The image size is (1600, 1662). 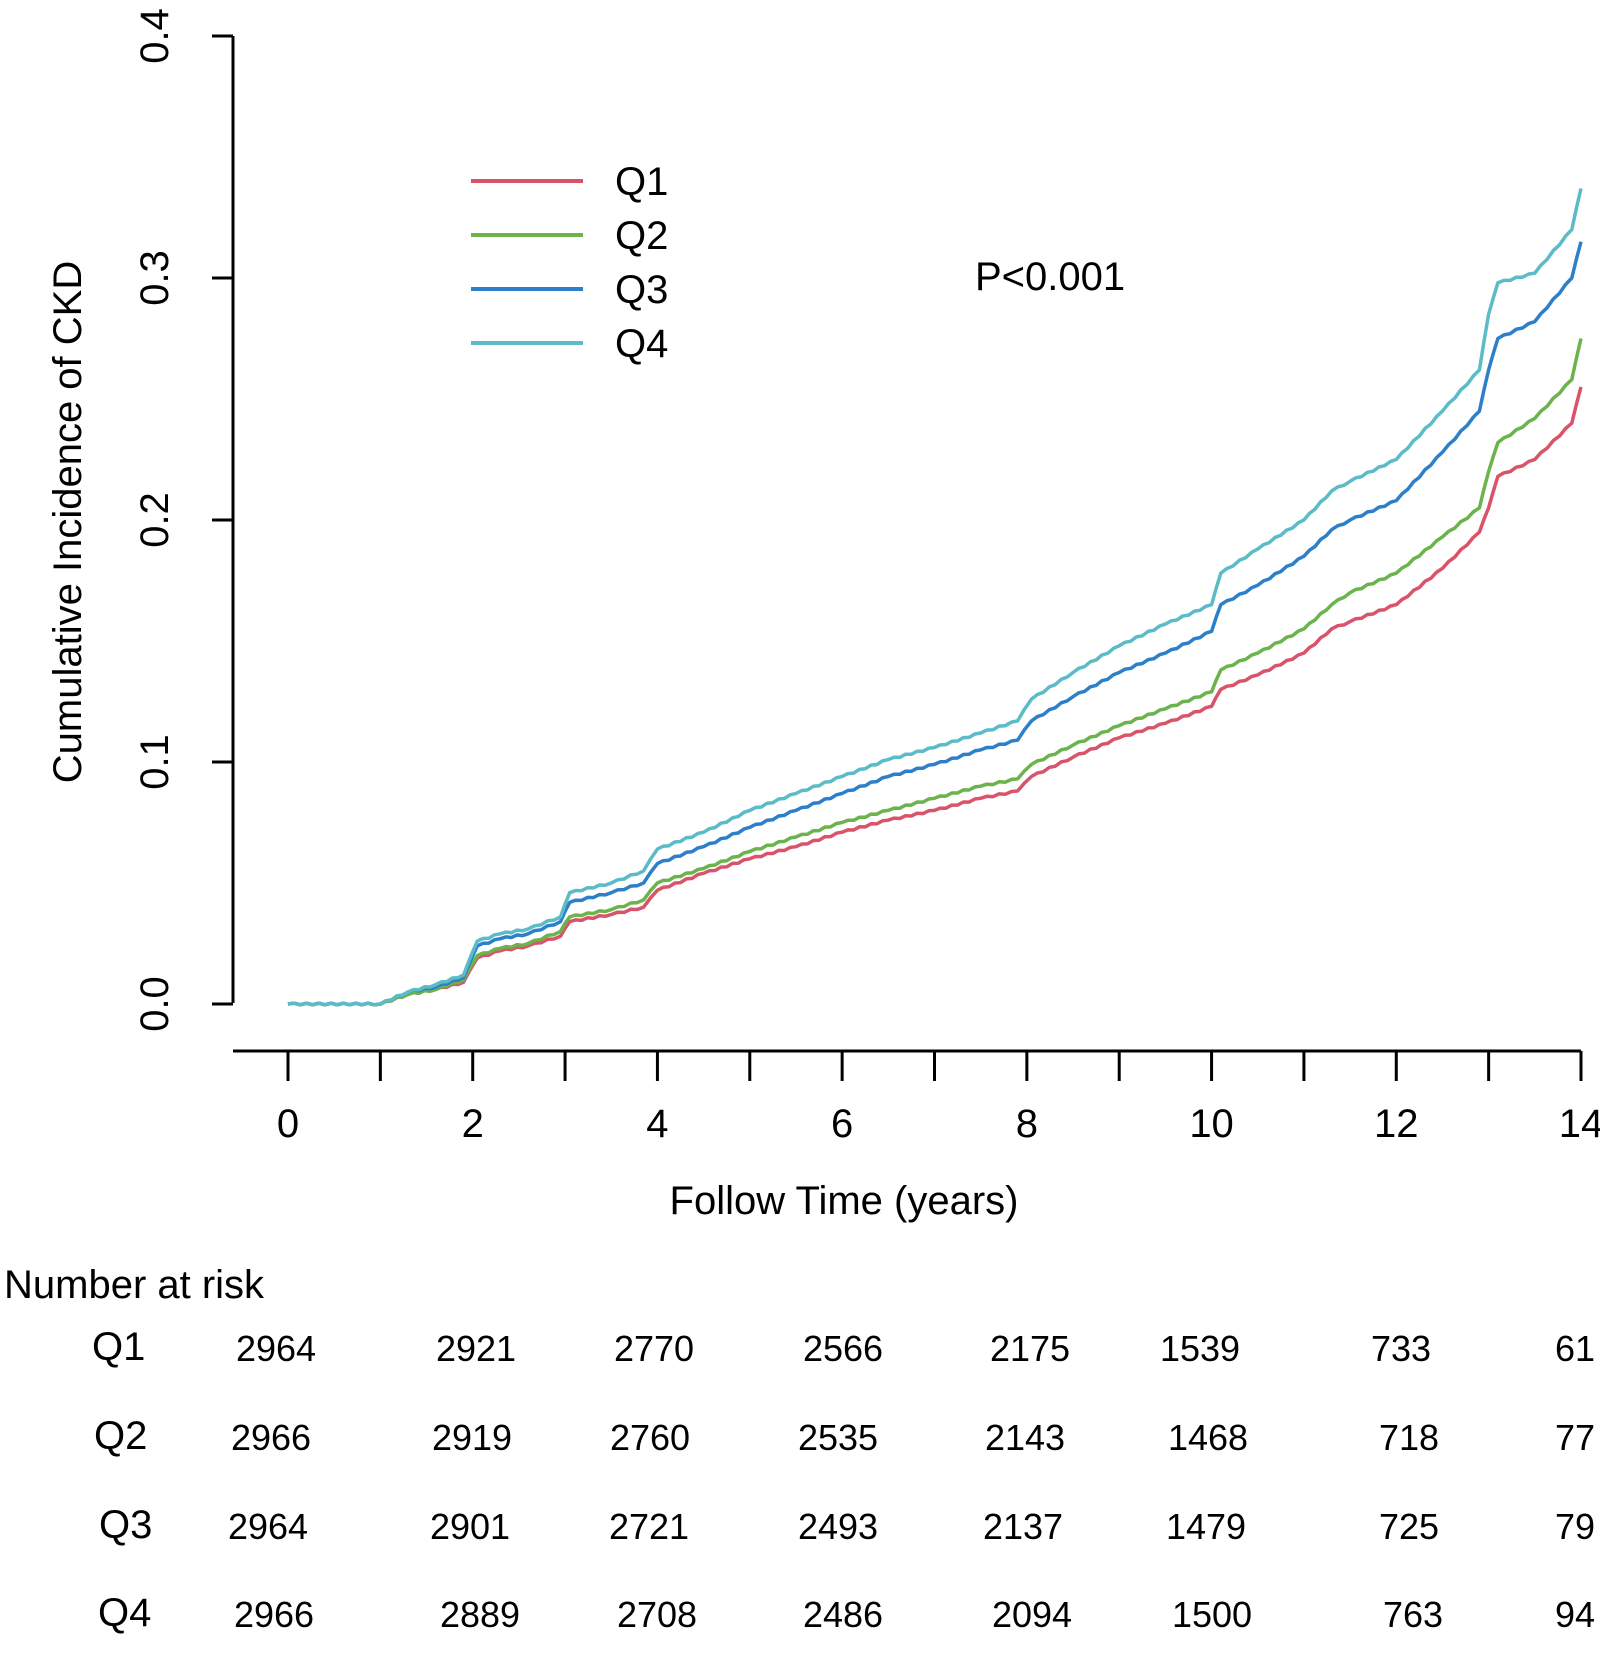 I want to click on y-tick-label: 0.0, so click(x=155, y=1004).